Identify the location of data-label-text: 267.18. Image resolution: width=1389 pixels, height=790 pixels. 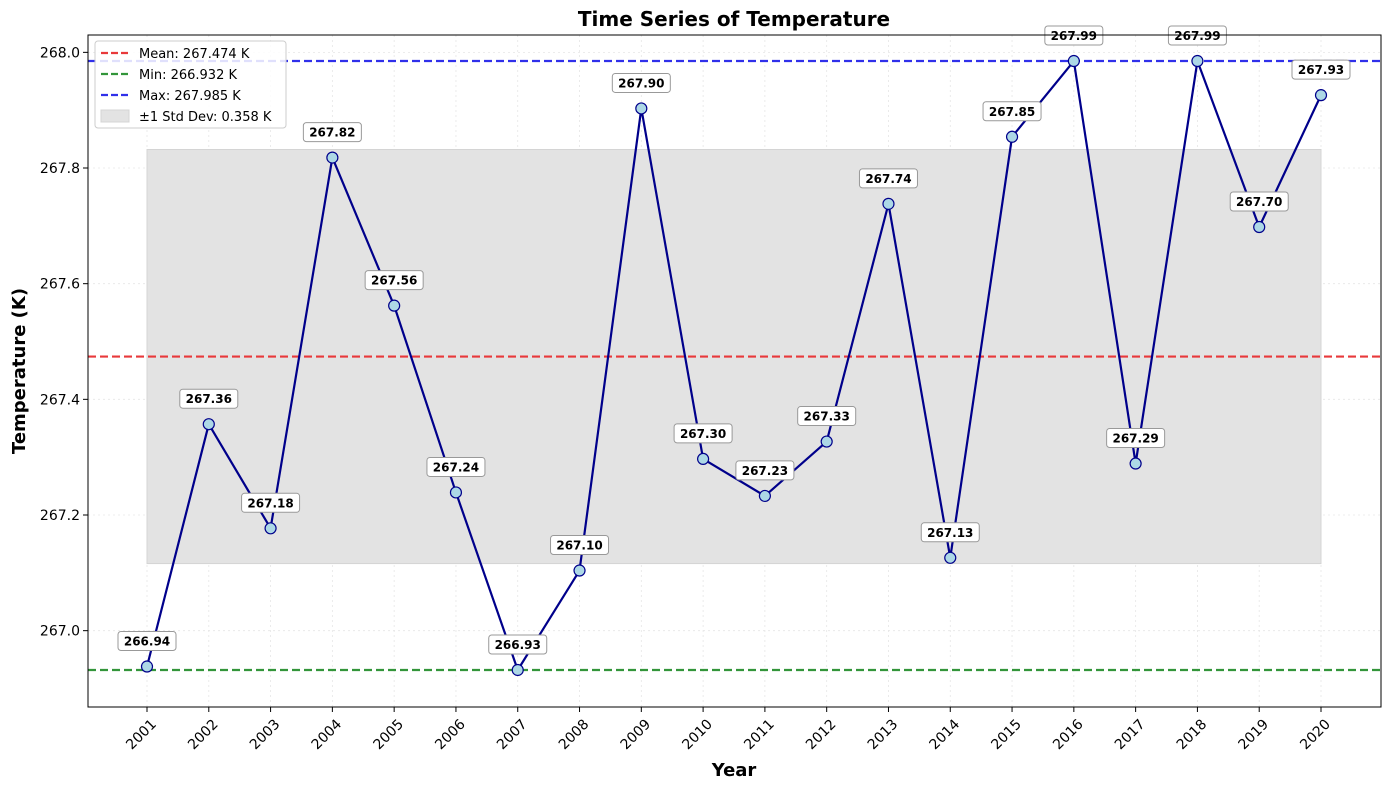
(270, 503).